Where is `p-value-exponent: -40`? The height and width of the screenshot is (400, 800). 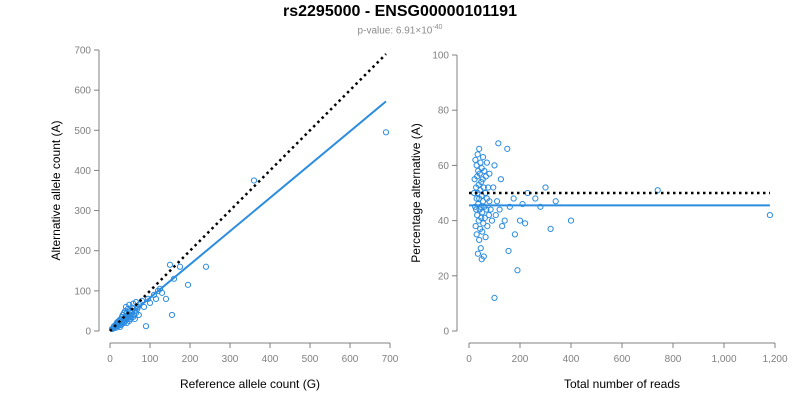
p-value-exponent: -40 is located at coordinates (437, 27).